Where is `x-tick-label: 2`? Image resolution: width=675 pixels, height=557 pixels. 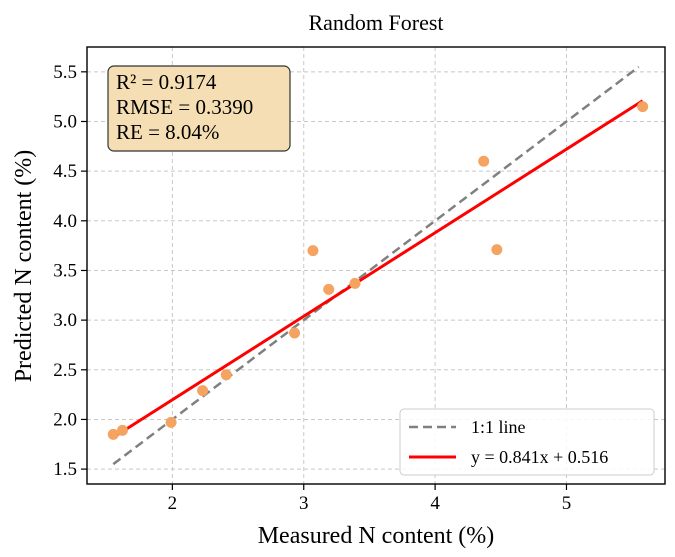 x-tick-label: 2 is located at coordinates (173, 503).